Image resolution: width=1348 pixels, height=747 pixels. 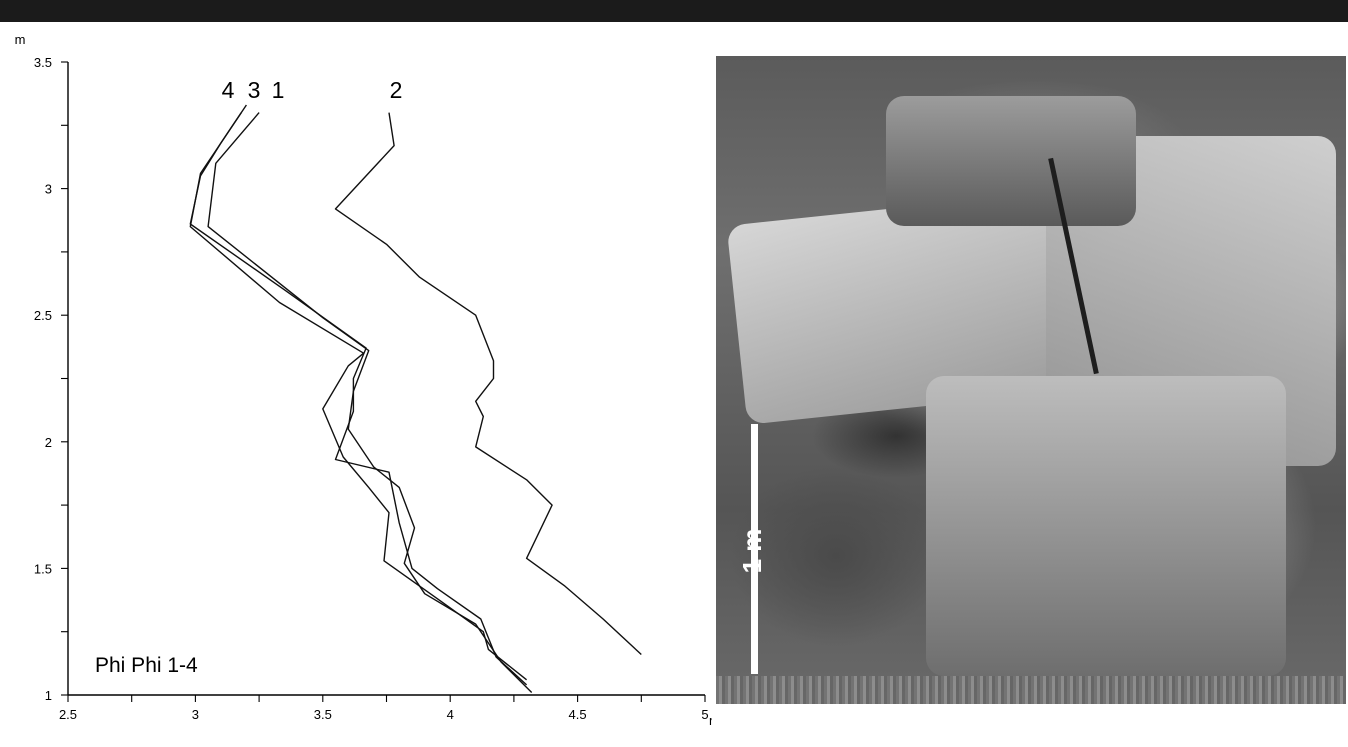 I want to click on gravel-ground, so click(x=1031, y=690).